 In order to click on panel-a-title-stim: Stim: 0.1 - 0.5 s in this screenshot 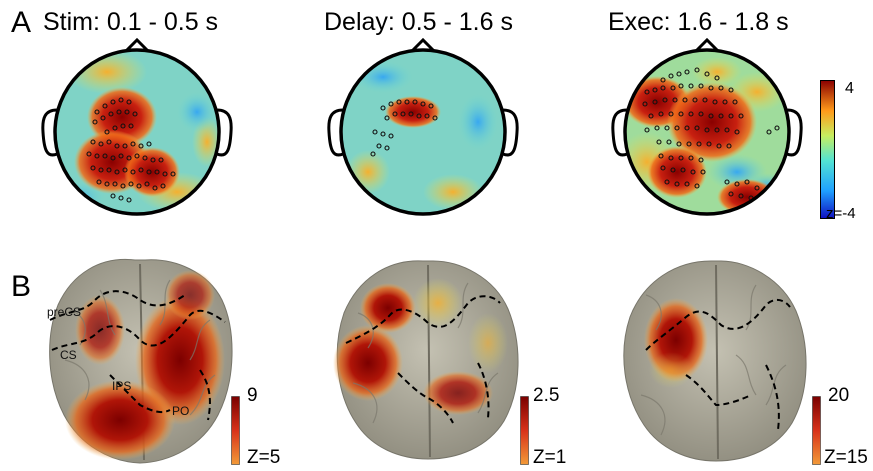, I will do `click(131, 22)`.